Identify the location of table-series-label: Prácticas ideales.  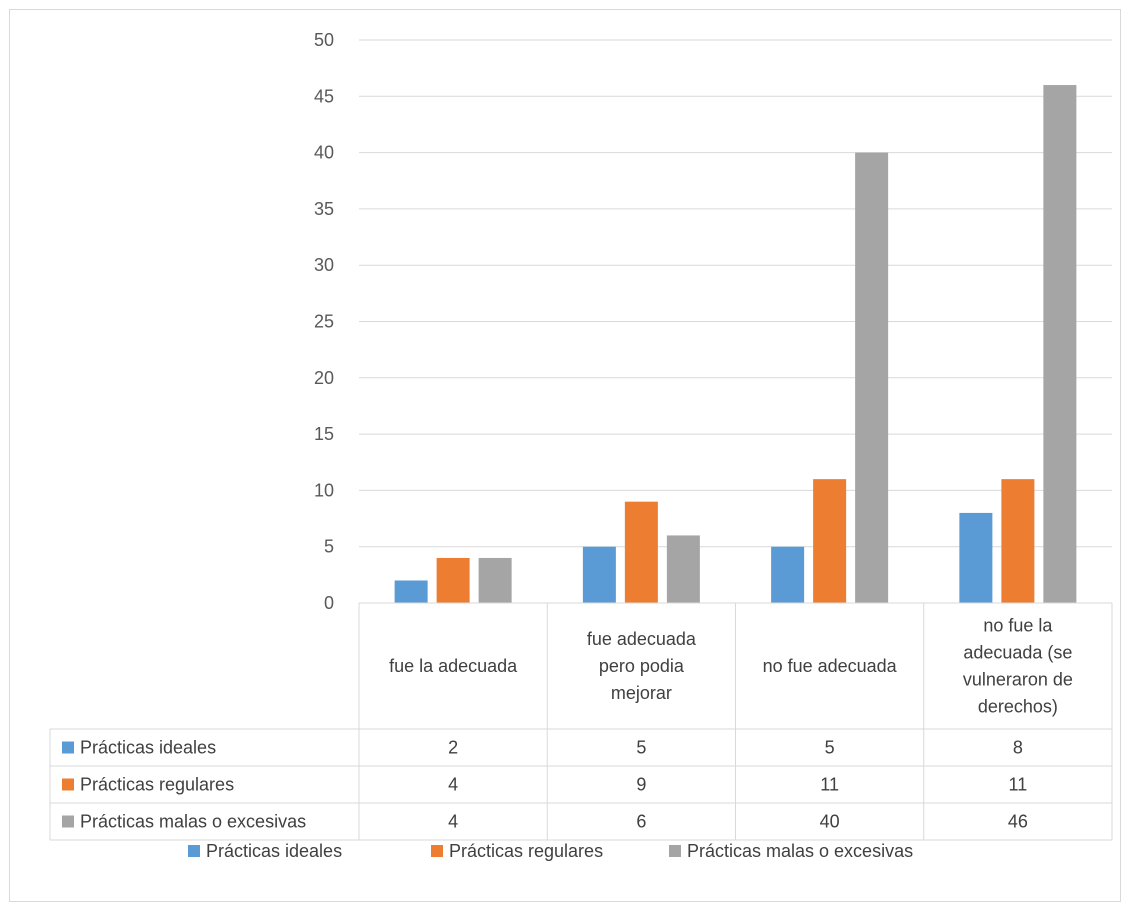
(148, 748).